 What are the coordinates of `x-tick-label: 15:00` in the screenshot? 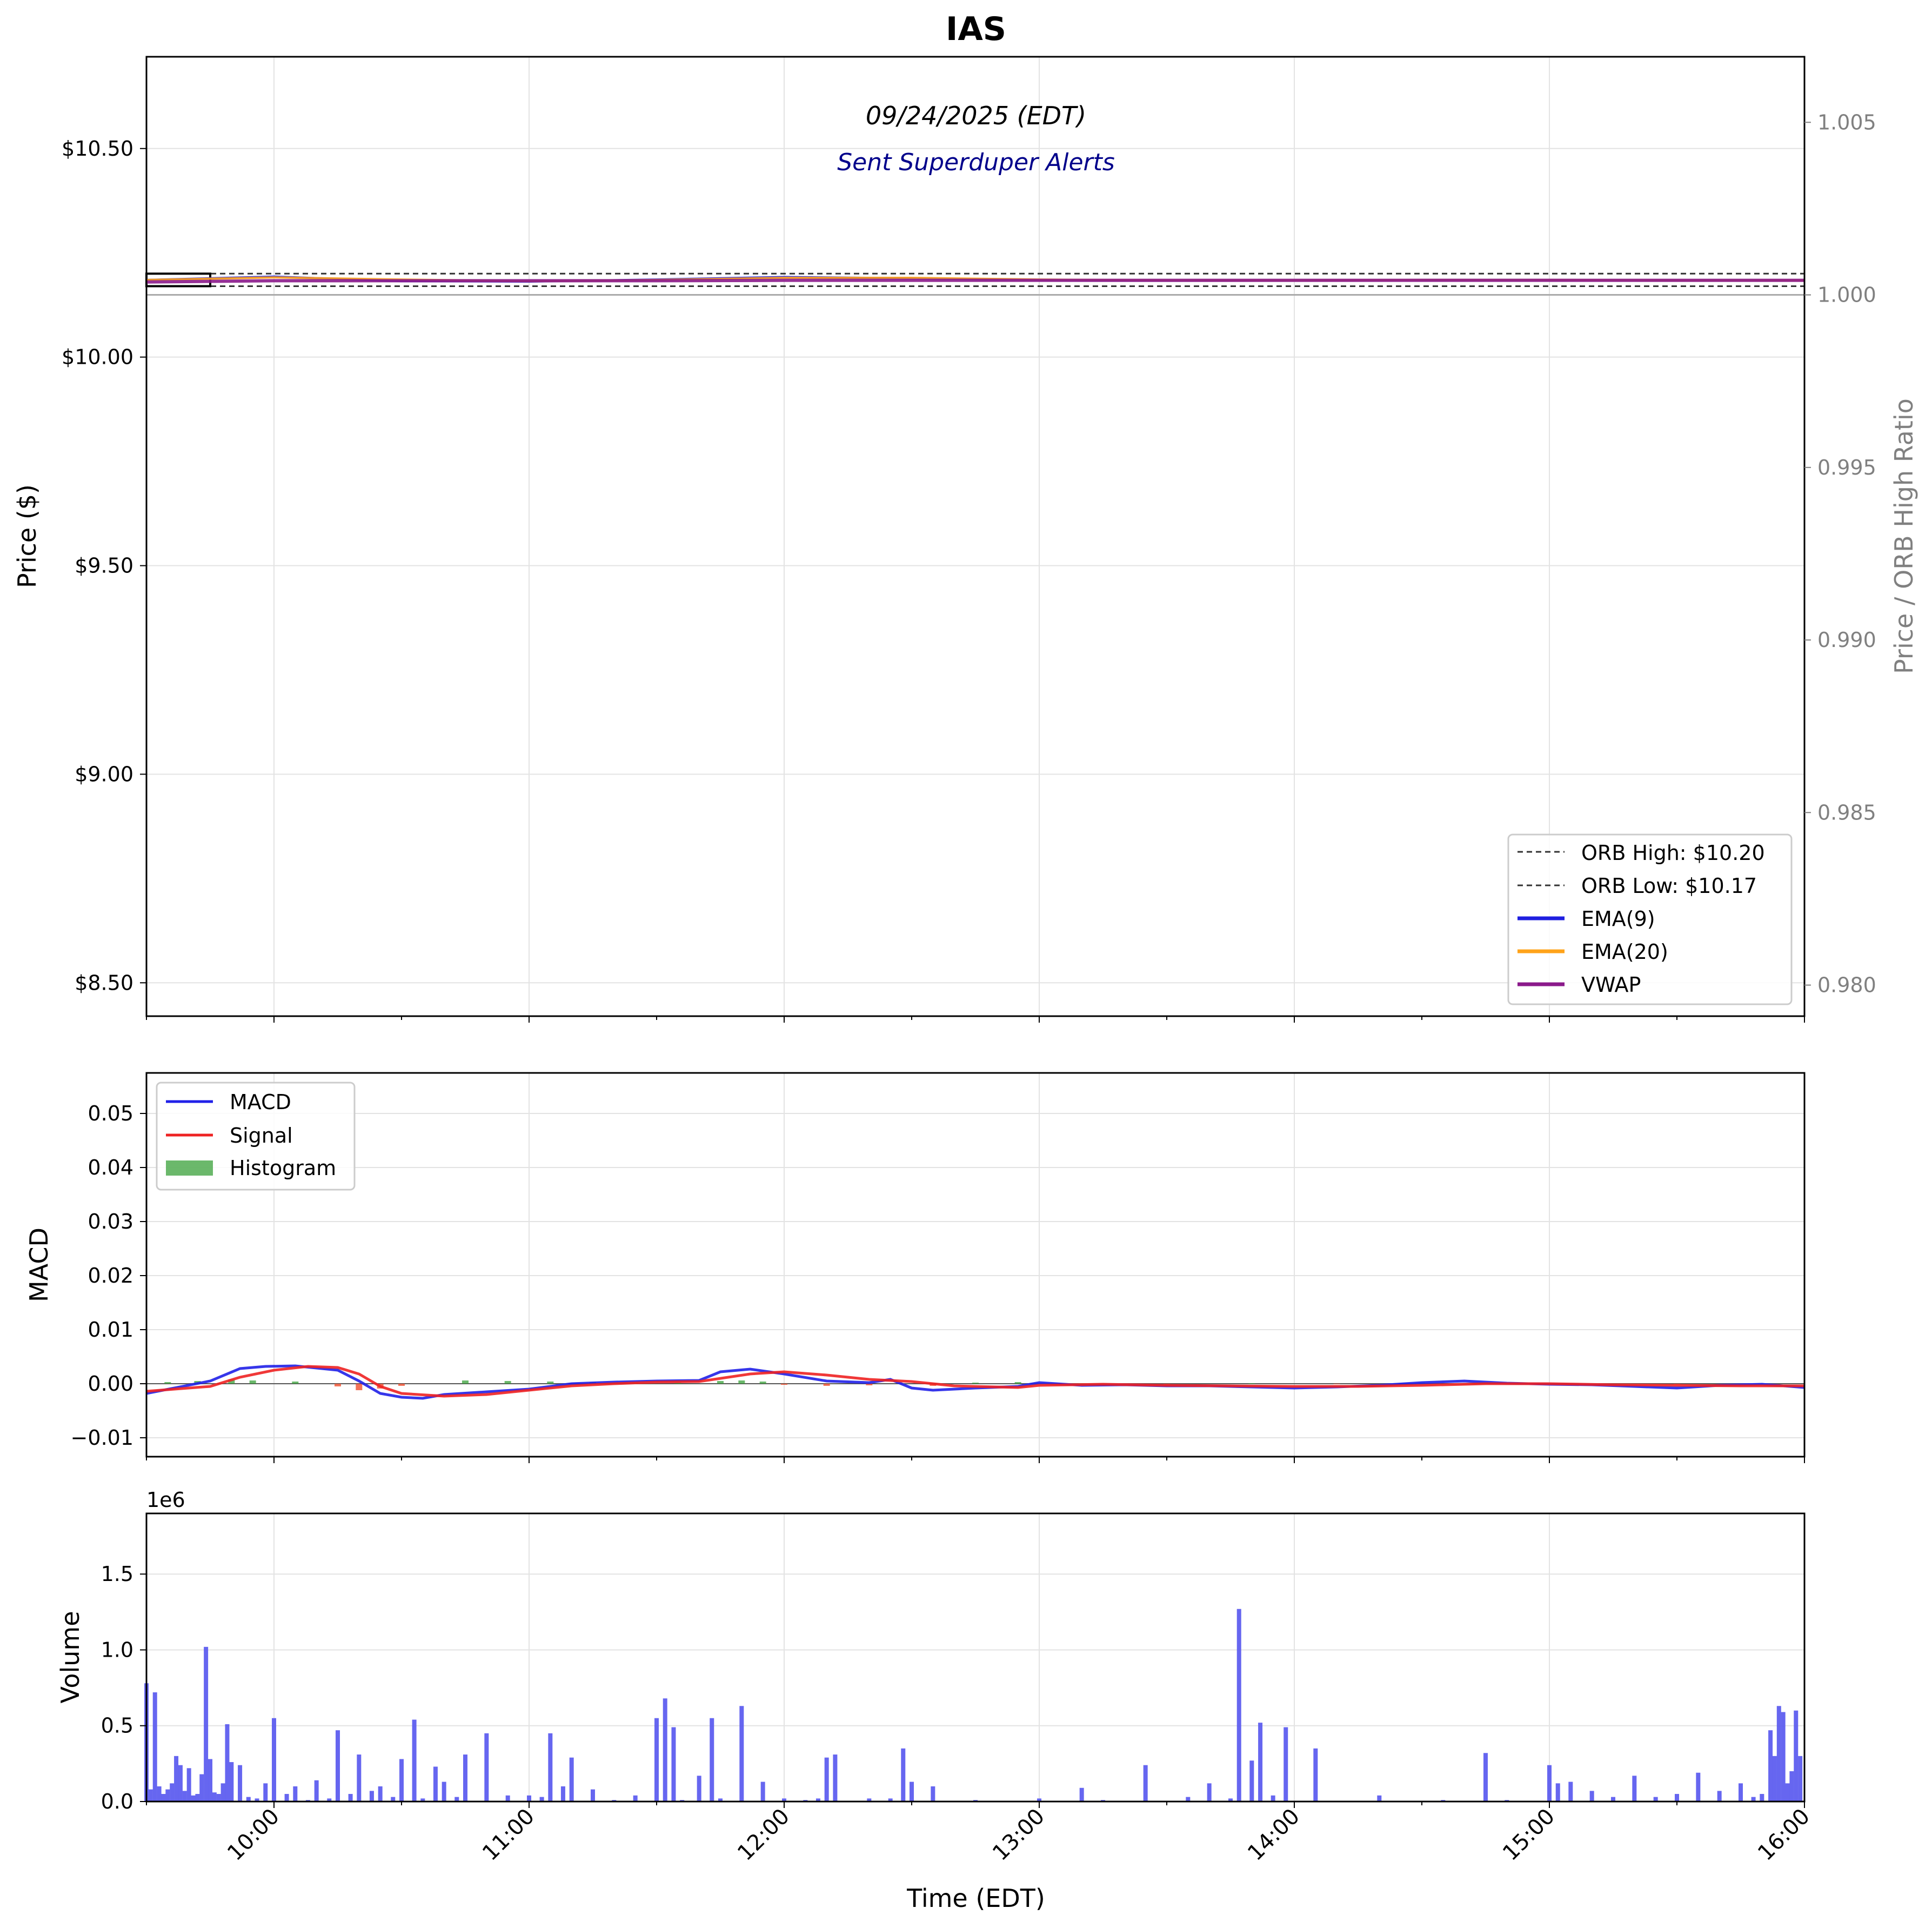 It's located at (1529, 1835).